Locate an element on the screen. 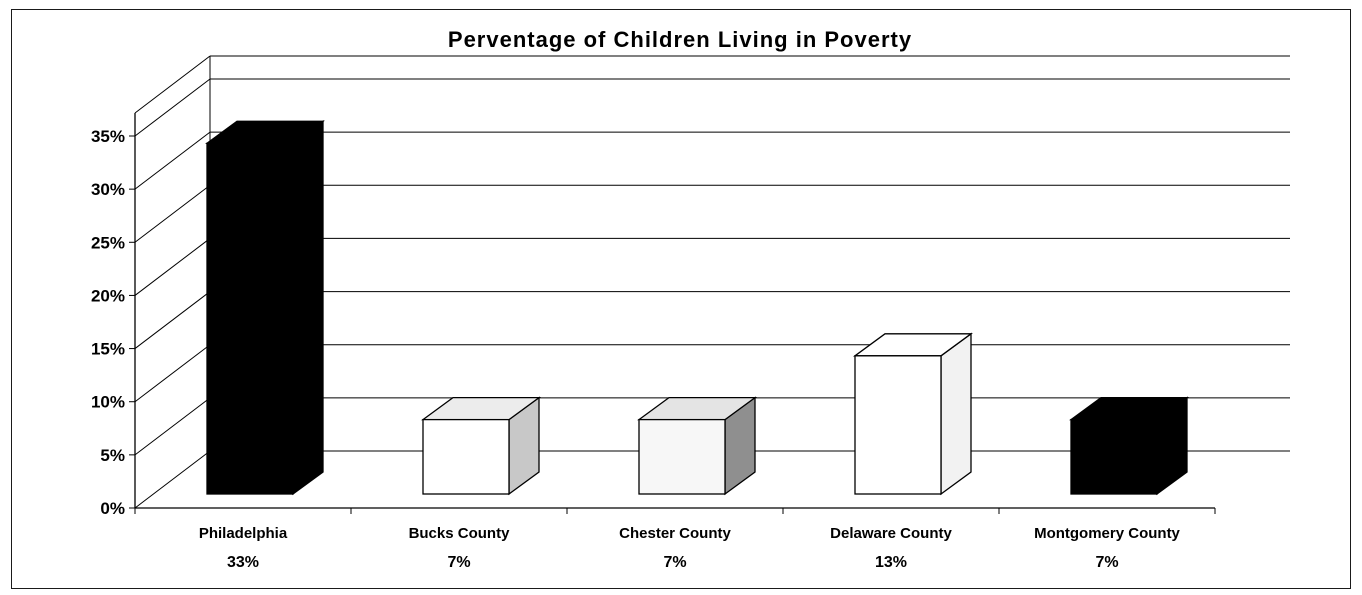 Image resolution: width=1362 pixels, height=595 pixels. chart-title: Perventage of Children Living in Poverty is located at coordinates (680, 39).